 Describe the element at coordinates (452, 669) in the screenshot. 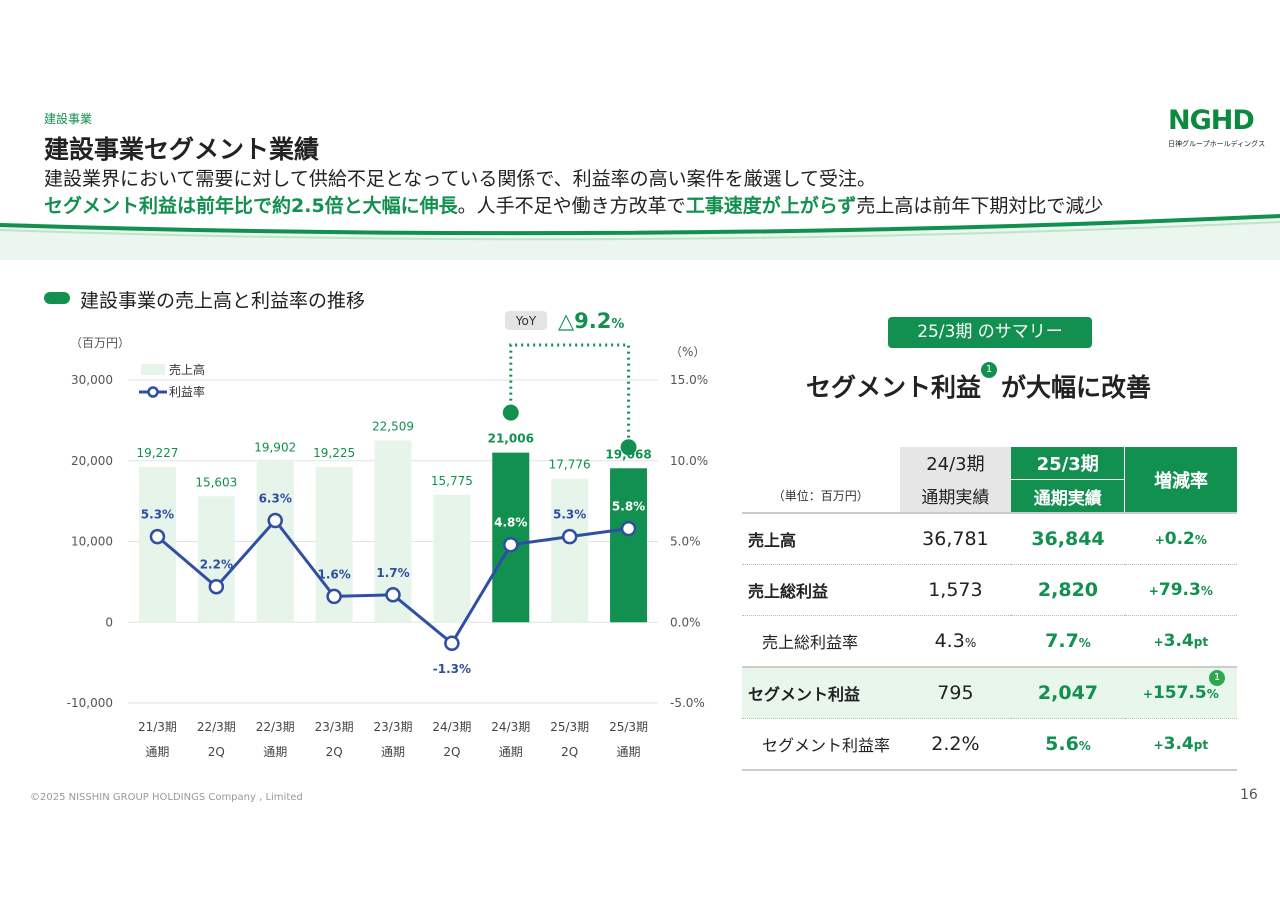

I see `margin-value-label: -1.3%` at that location.